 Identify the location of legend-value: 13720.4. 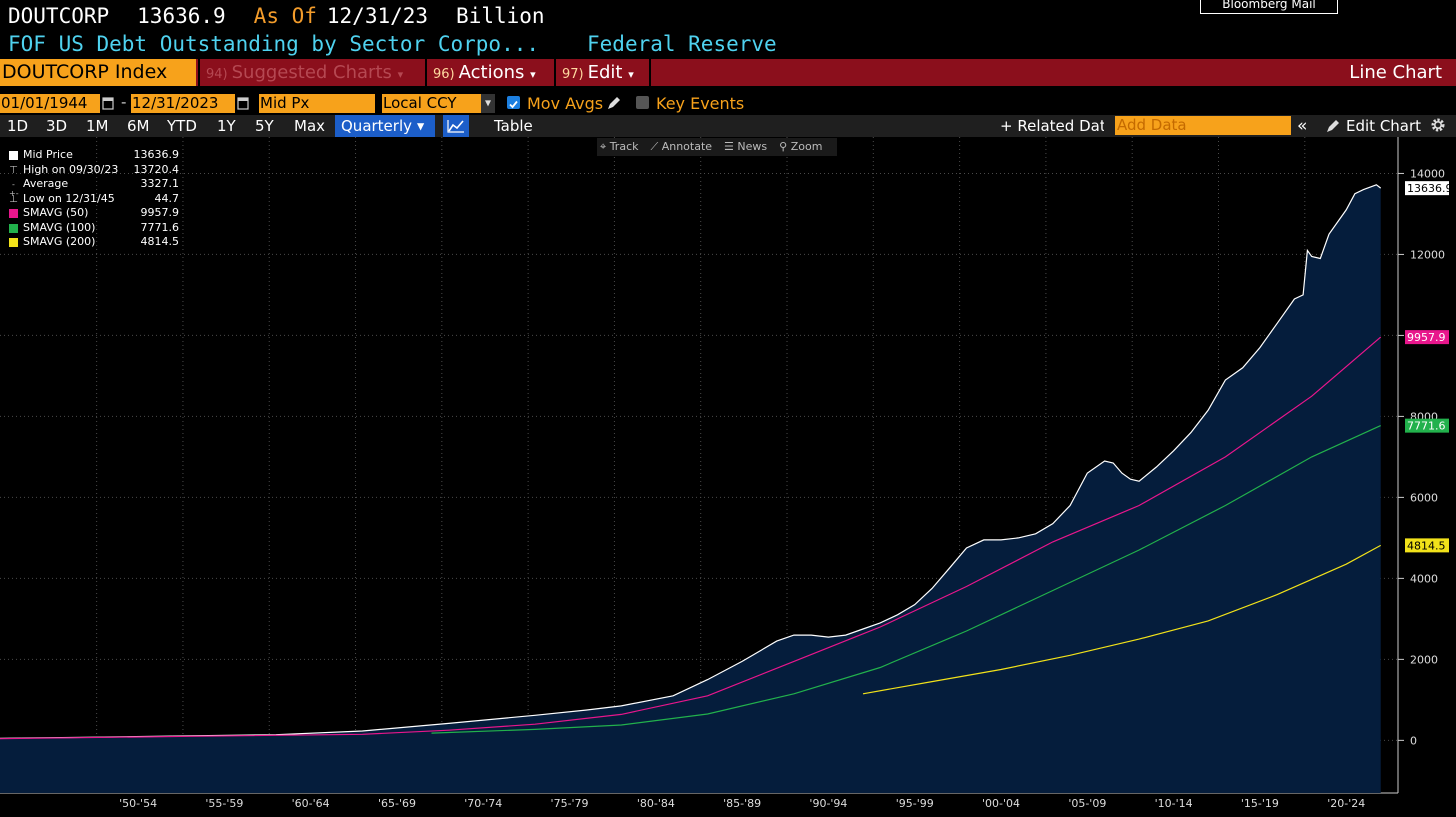
(156, 169).